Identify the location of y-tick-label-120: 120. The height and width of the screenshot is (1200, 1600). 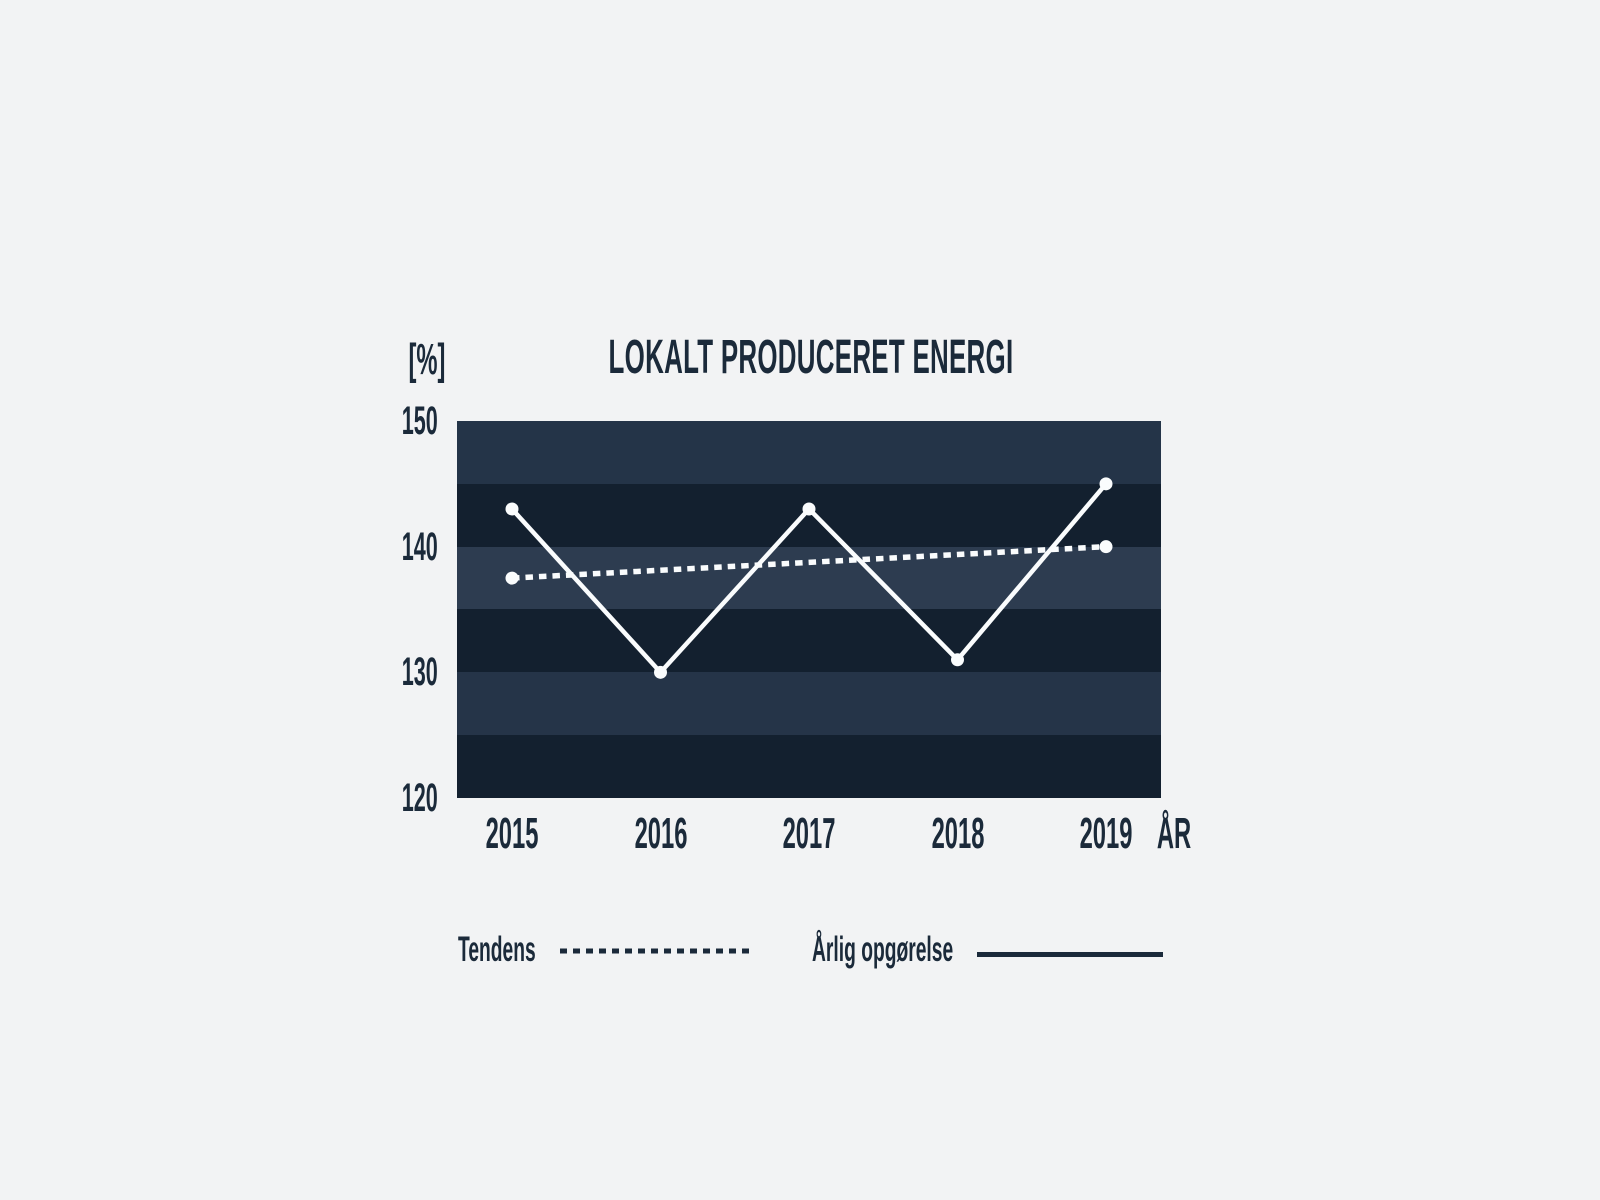
(404, 798).